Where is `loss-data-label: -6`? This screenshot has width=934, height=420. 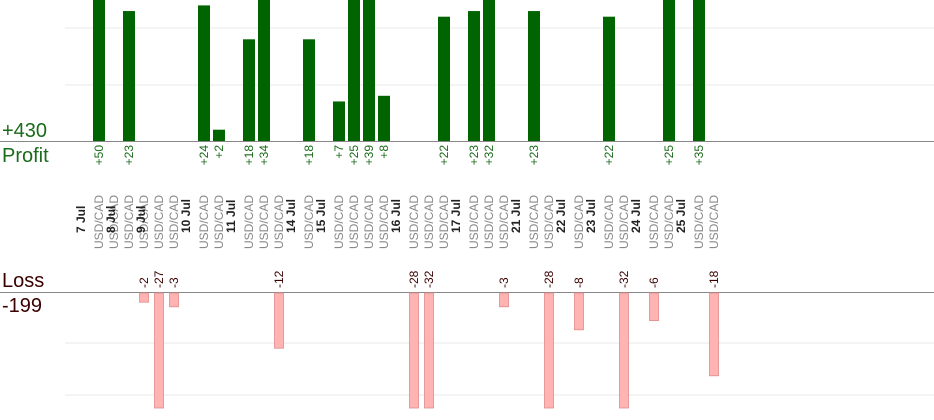
loss-data-label: -6 is located at coordinates (654, 282).